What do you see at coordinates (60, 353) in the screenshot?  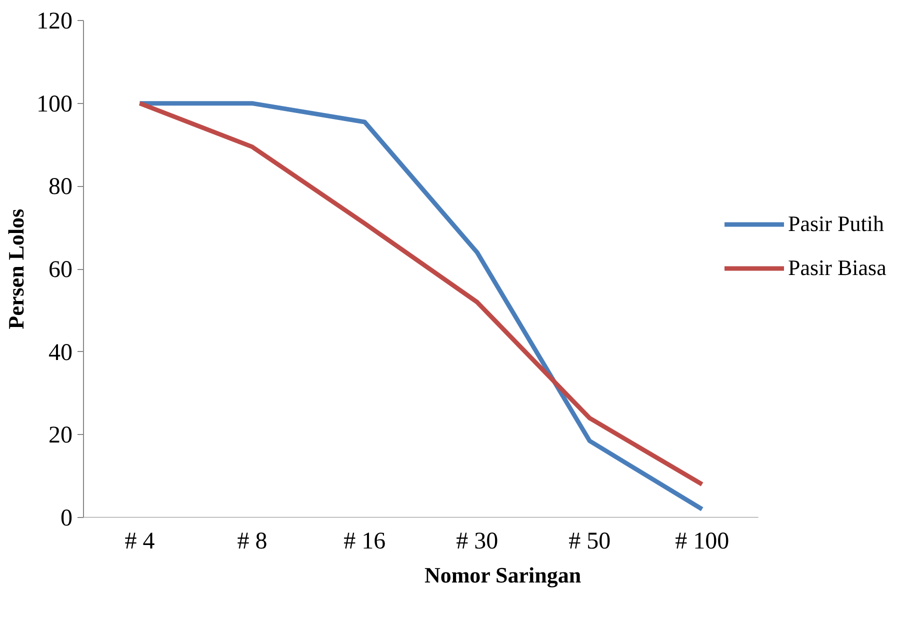 I see `y-tick-label: 40` at bounding box center [60, 353].